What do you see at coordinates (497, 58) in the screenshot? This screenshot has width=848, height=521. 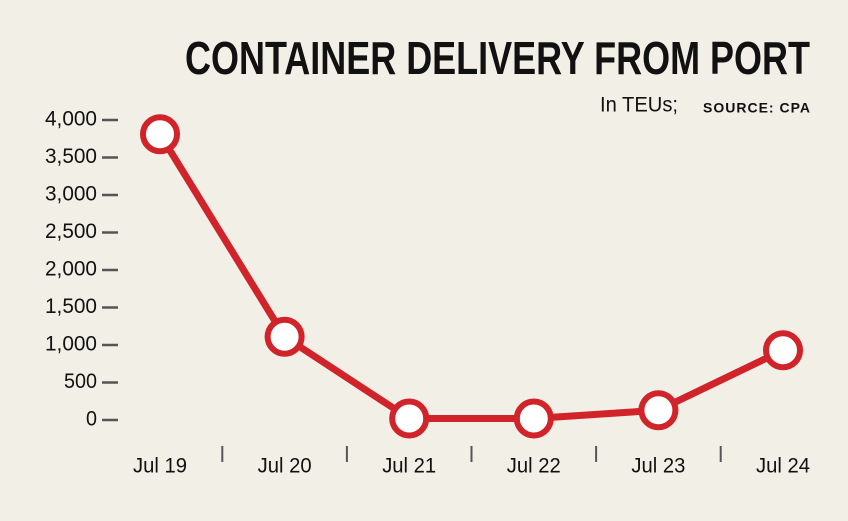 I see `chart-title: CONTAINER DELIVERY FROM PORT` at bounding box center [497, 58].